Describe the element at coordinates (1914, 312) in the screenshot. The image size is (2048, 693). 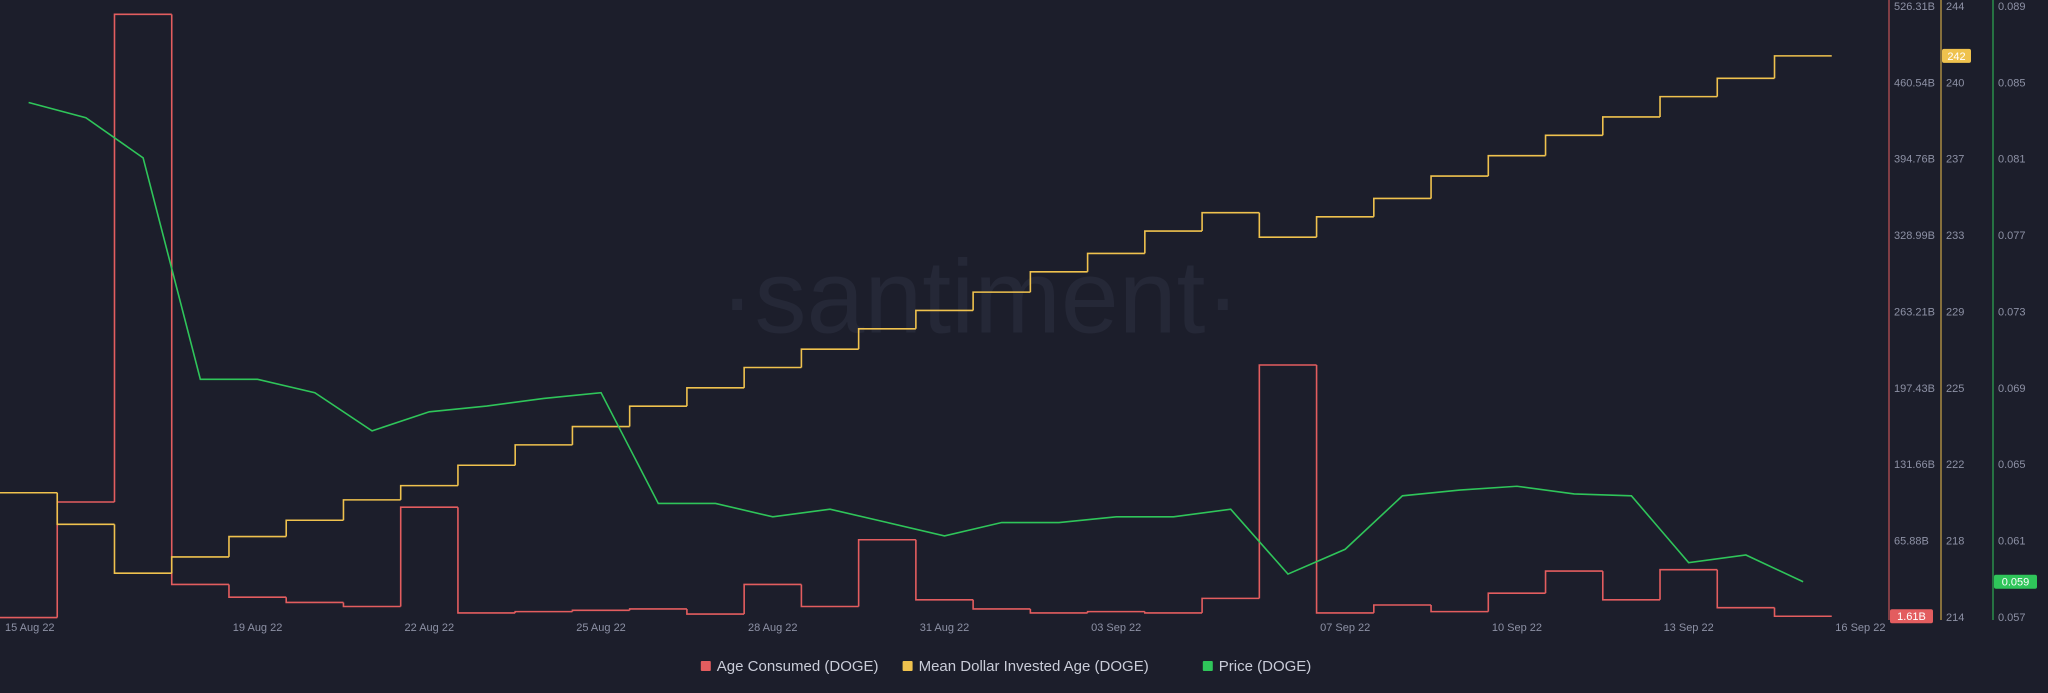
I see `tick-label: 263.21B` at that location.